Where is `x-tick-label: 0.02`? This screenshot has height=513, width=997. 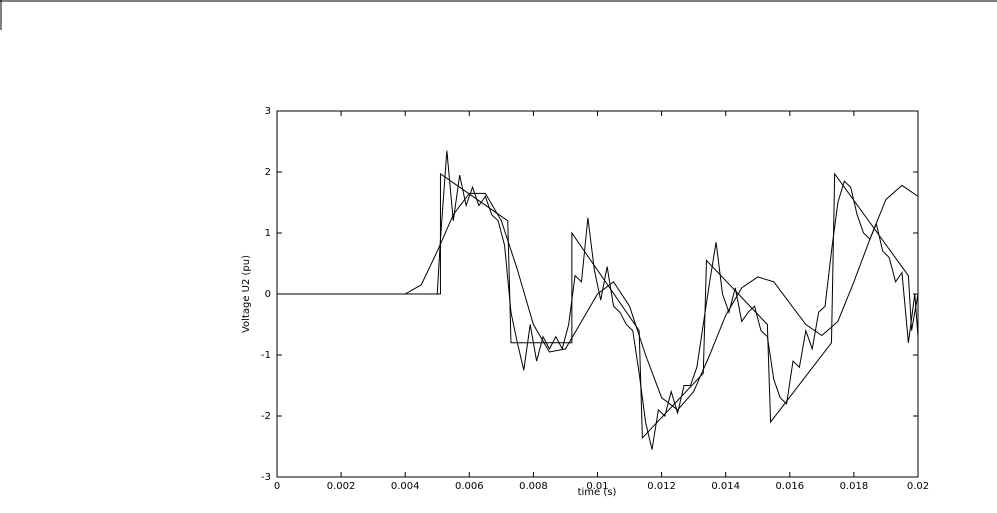
x-tick-label: 0.02 is located at coordinates (918, 486).